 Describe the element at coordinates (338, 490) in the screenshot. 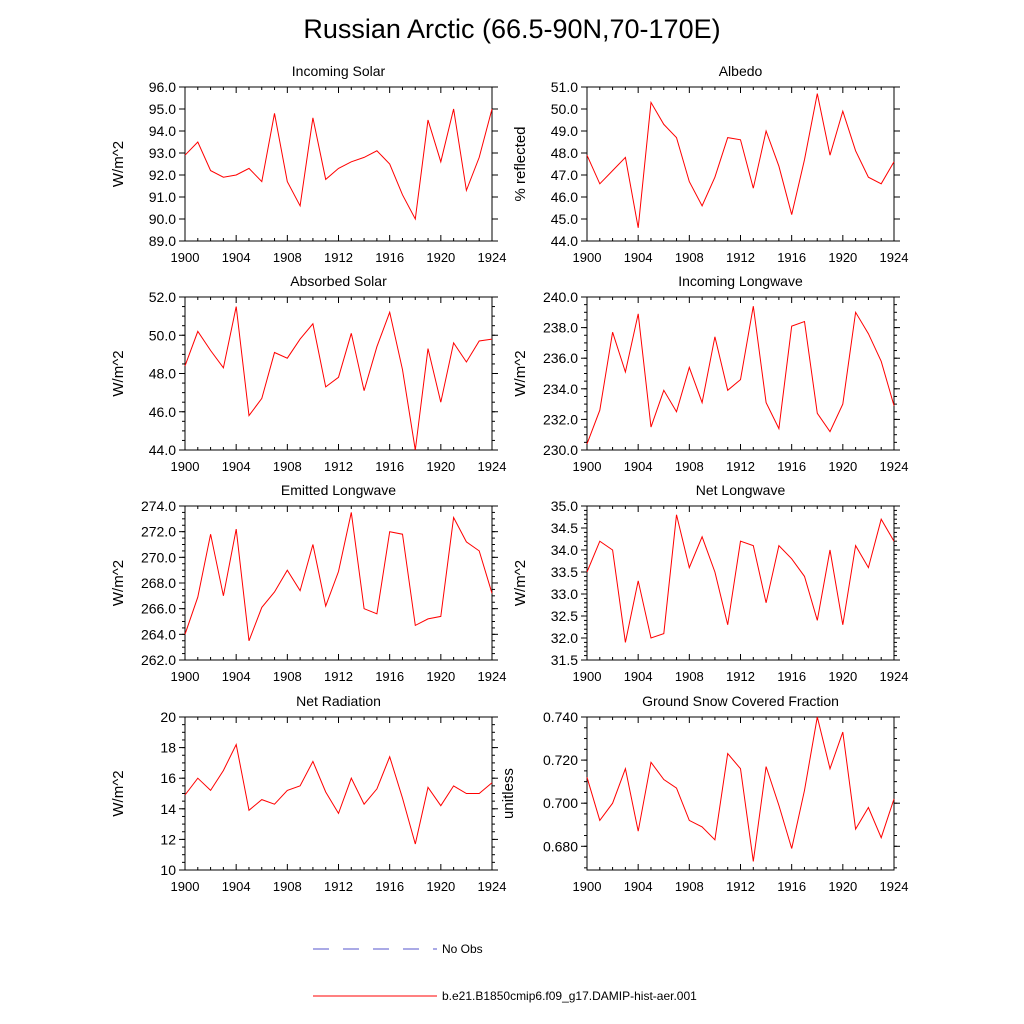

I see `panel-title: Emitted Longwave` at that location.